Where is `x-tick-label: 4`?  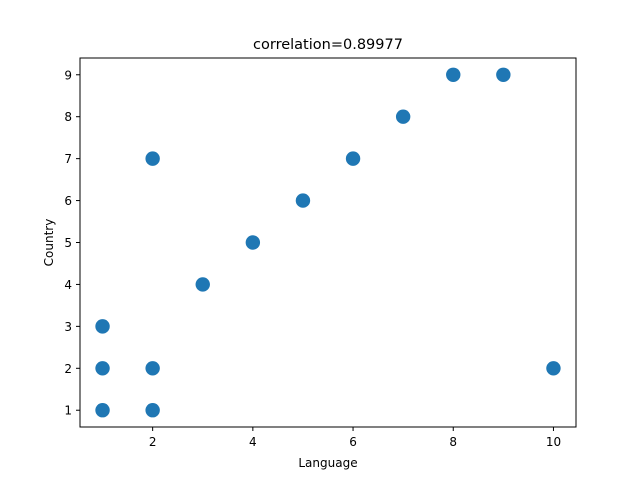
x-tick-label: 4 is located at coordinates (253, 442).